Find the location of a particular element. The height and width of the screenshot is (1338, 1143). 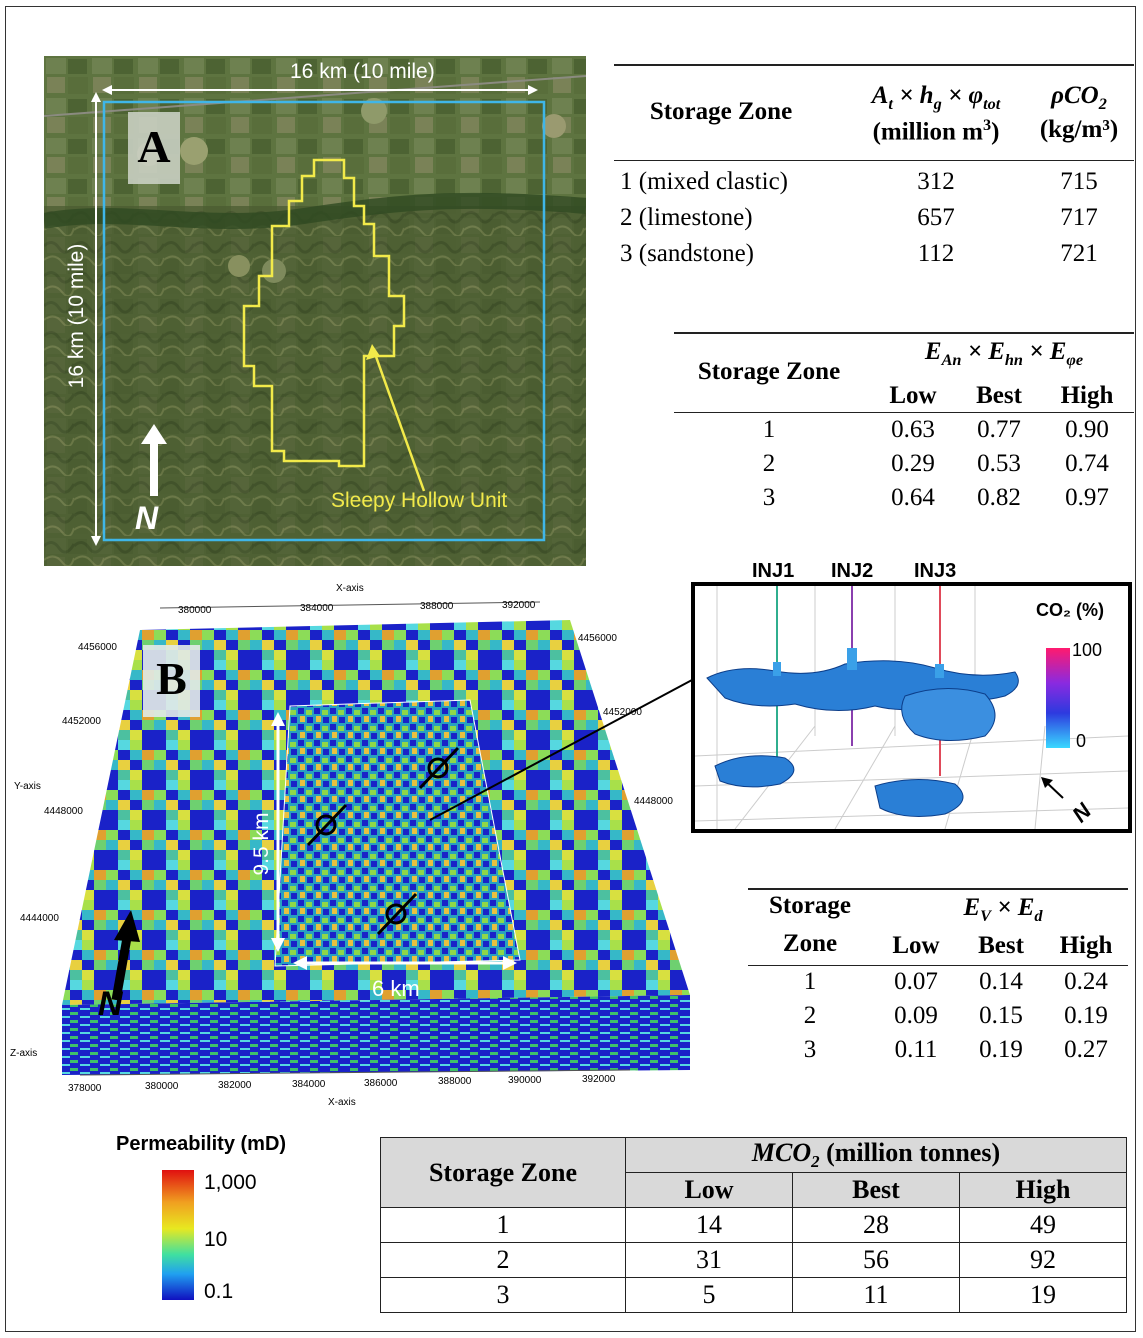

x-tick-bottom: 382000 is located at coordinates (234, 1085).